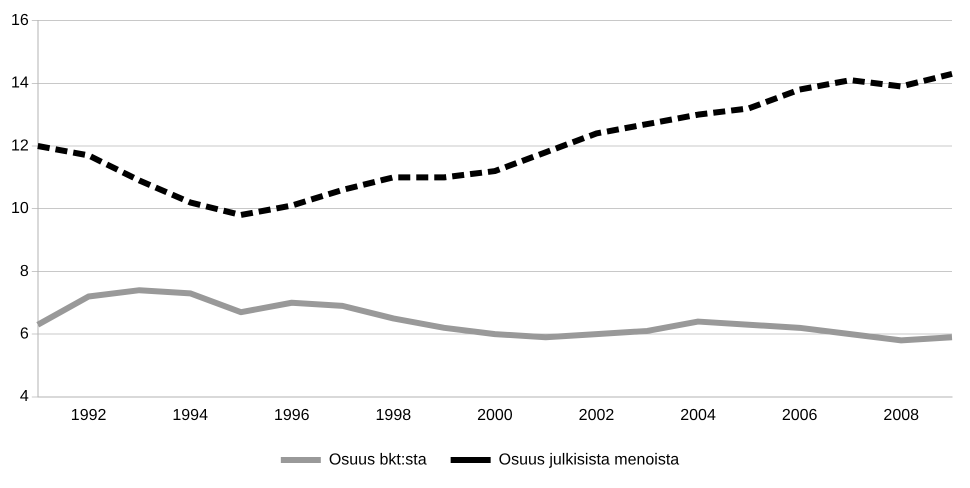 The image size is (970, 488). What do you see at coordinates (377, 459) in the screenshot?
I see `legend-label: Osuus bkt:sta` at bounding box center [377, 459].